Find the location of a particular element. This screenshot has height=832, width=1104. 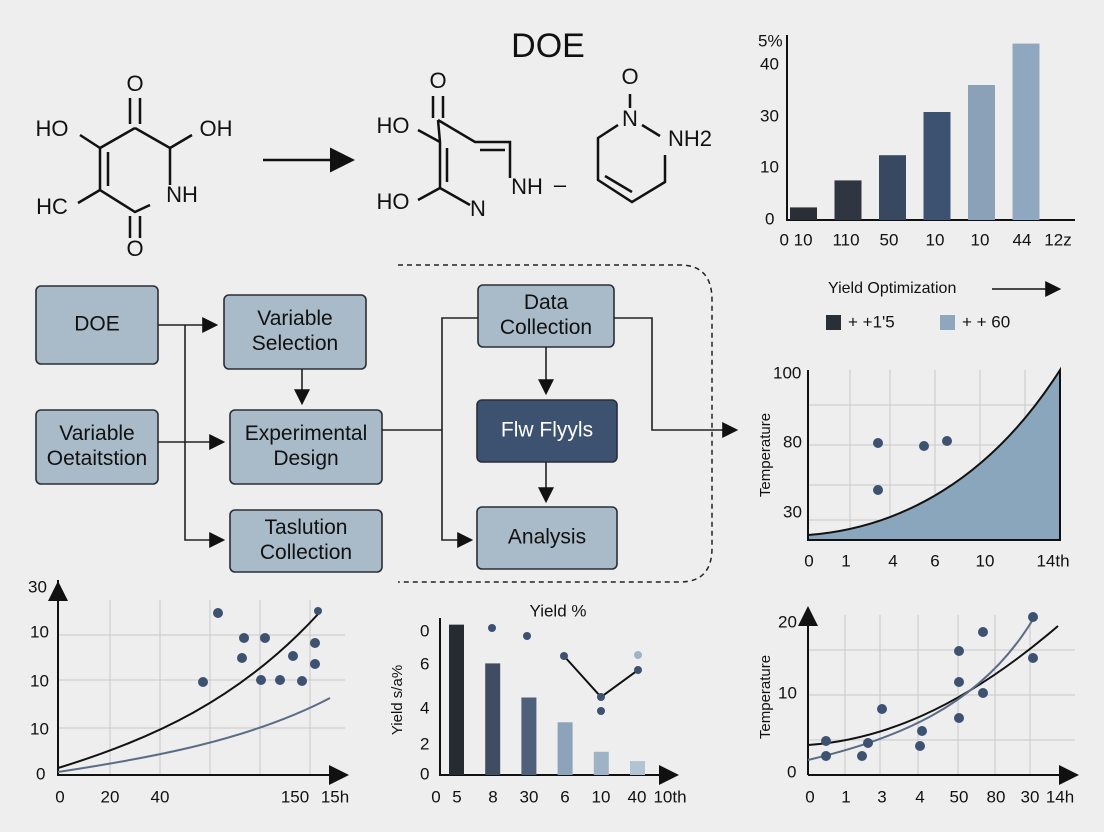

node-label: Taslution is located at coordinates (306, 527).